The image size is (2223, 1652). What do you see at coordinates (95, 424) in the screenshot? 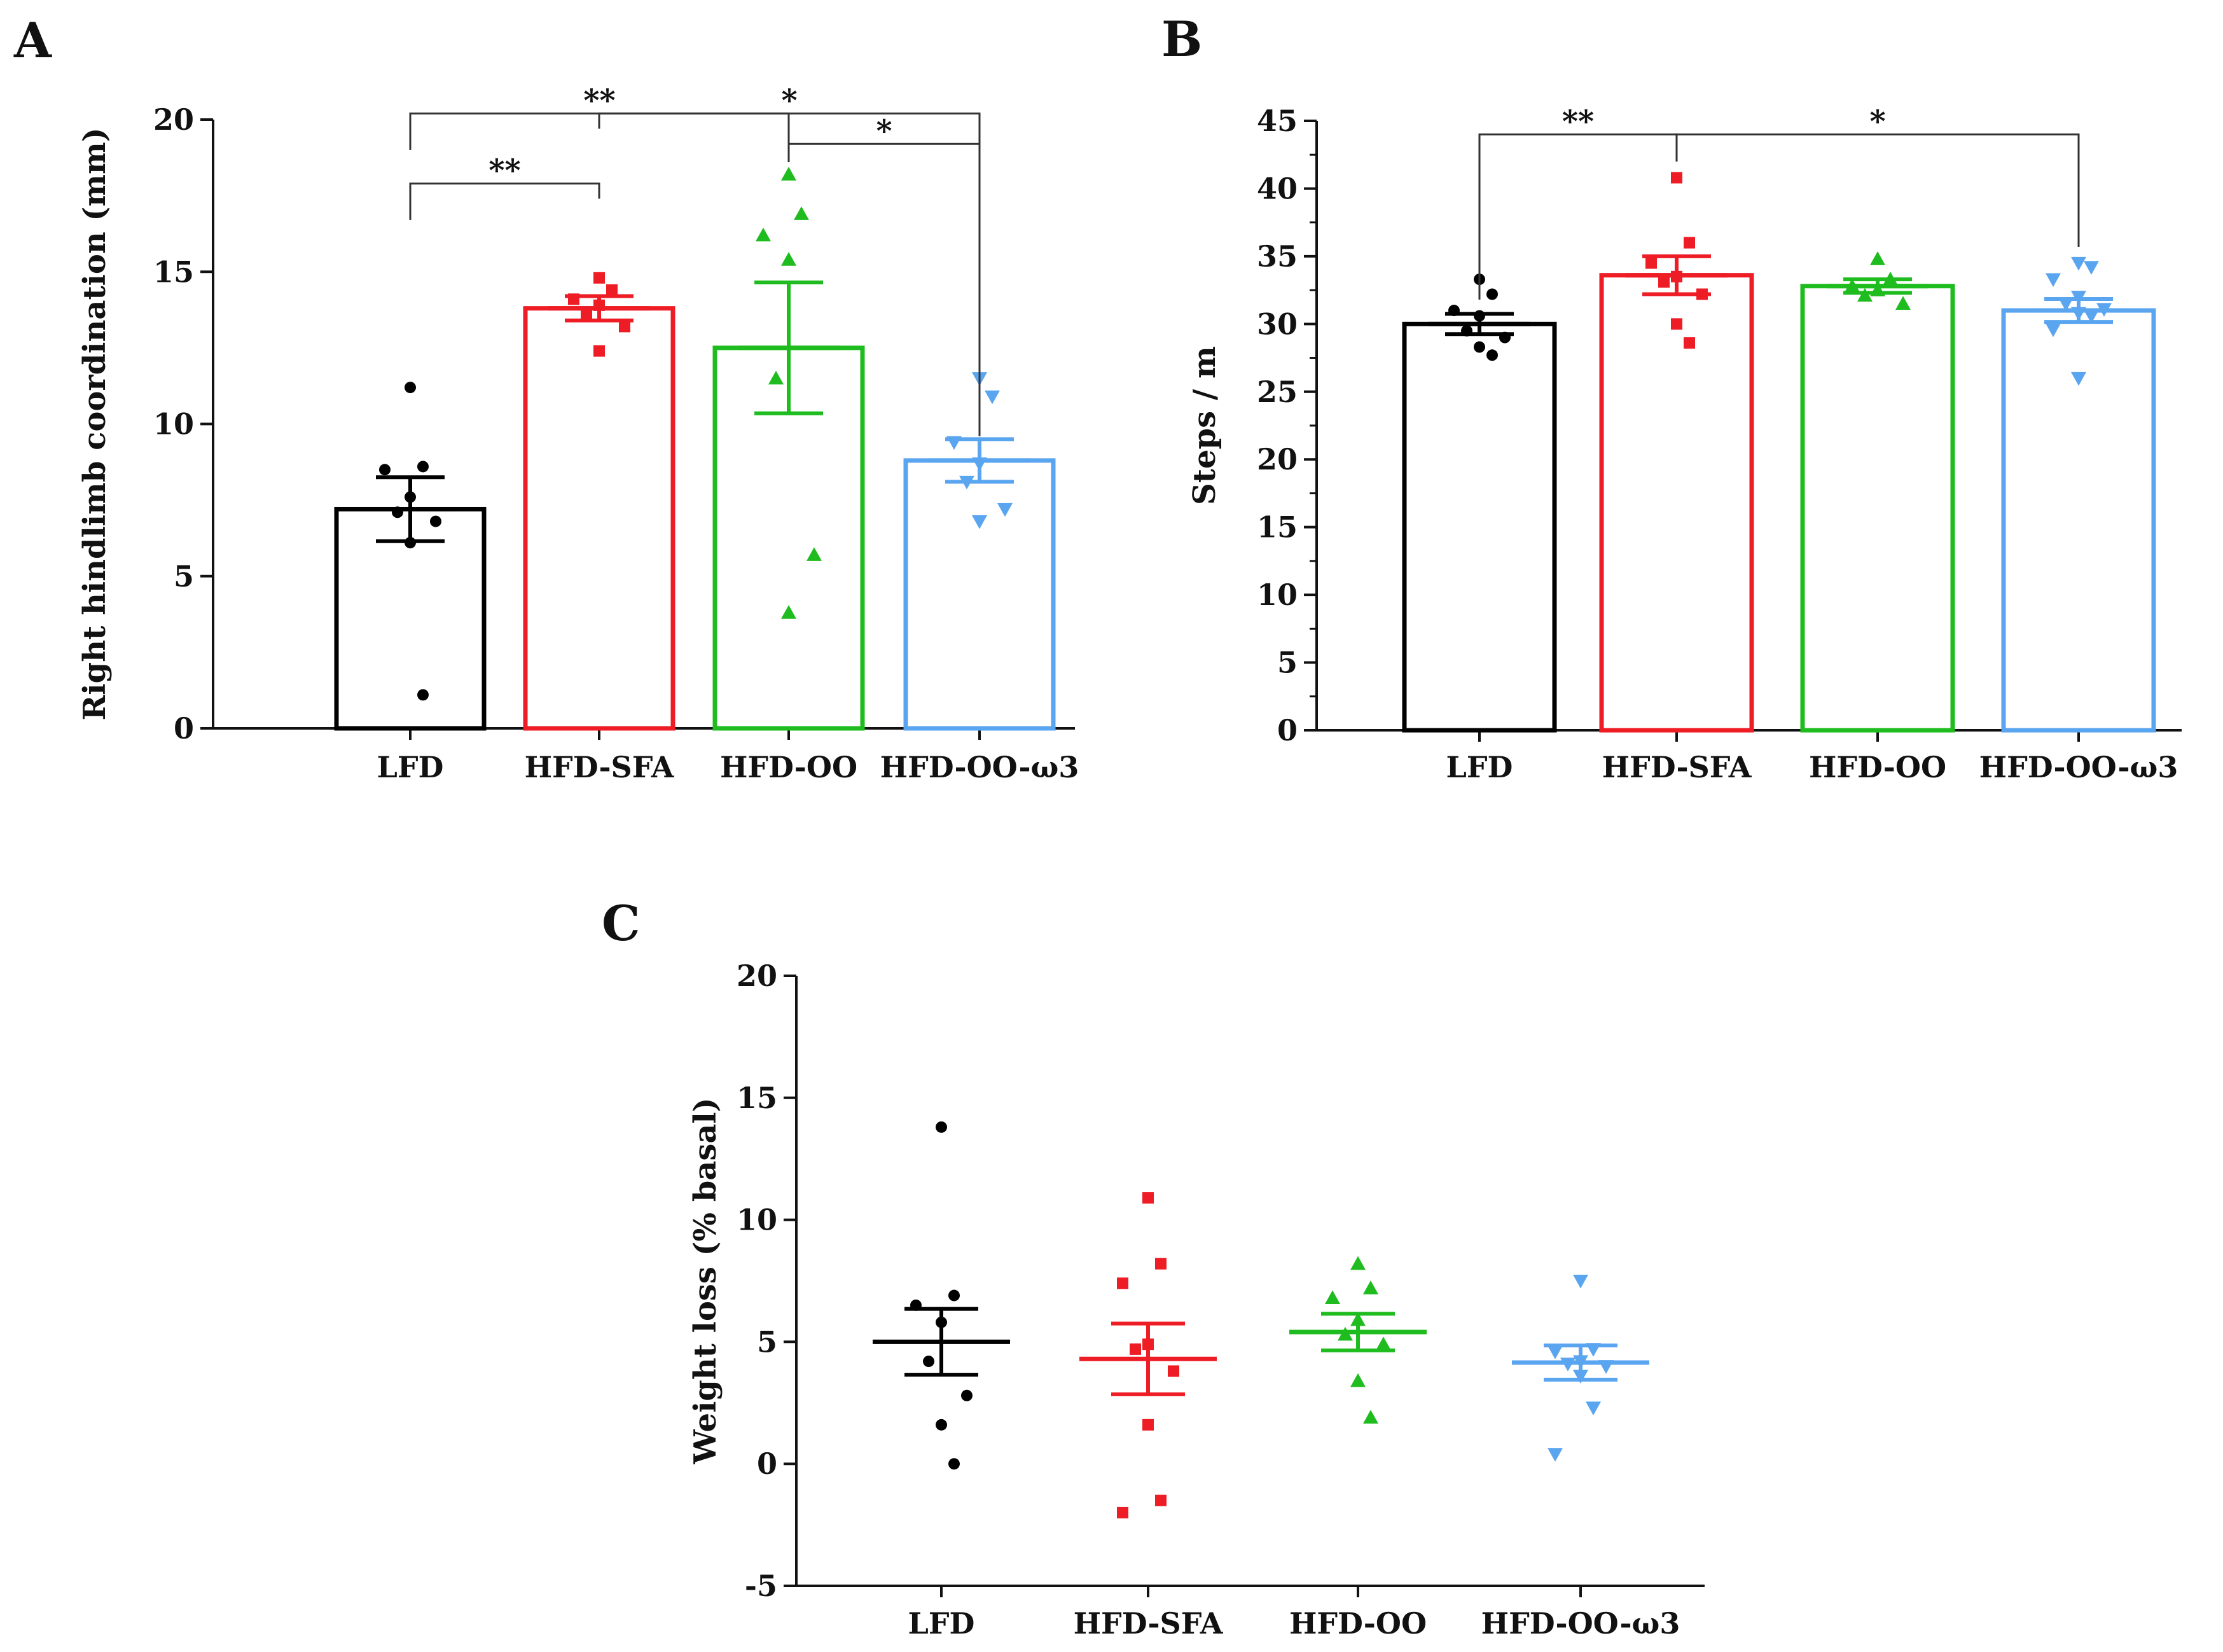
I see `y-axis-title: Right hindlimb coordination (mm)` at bounding box center [95, 424].